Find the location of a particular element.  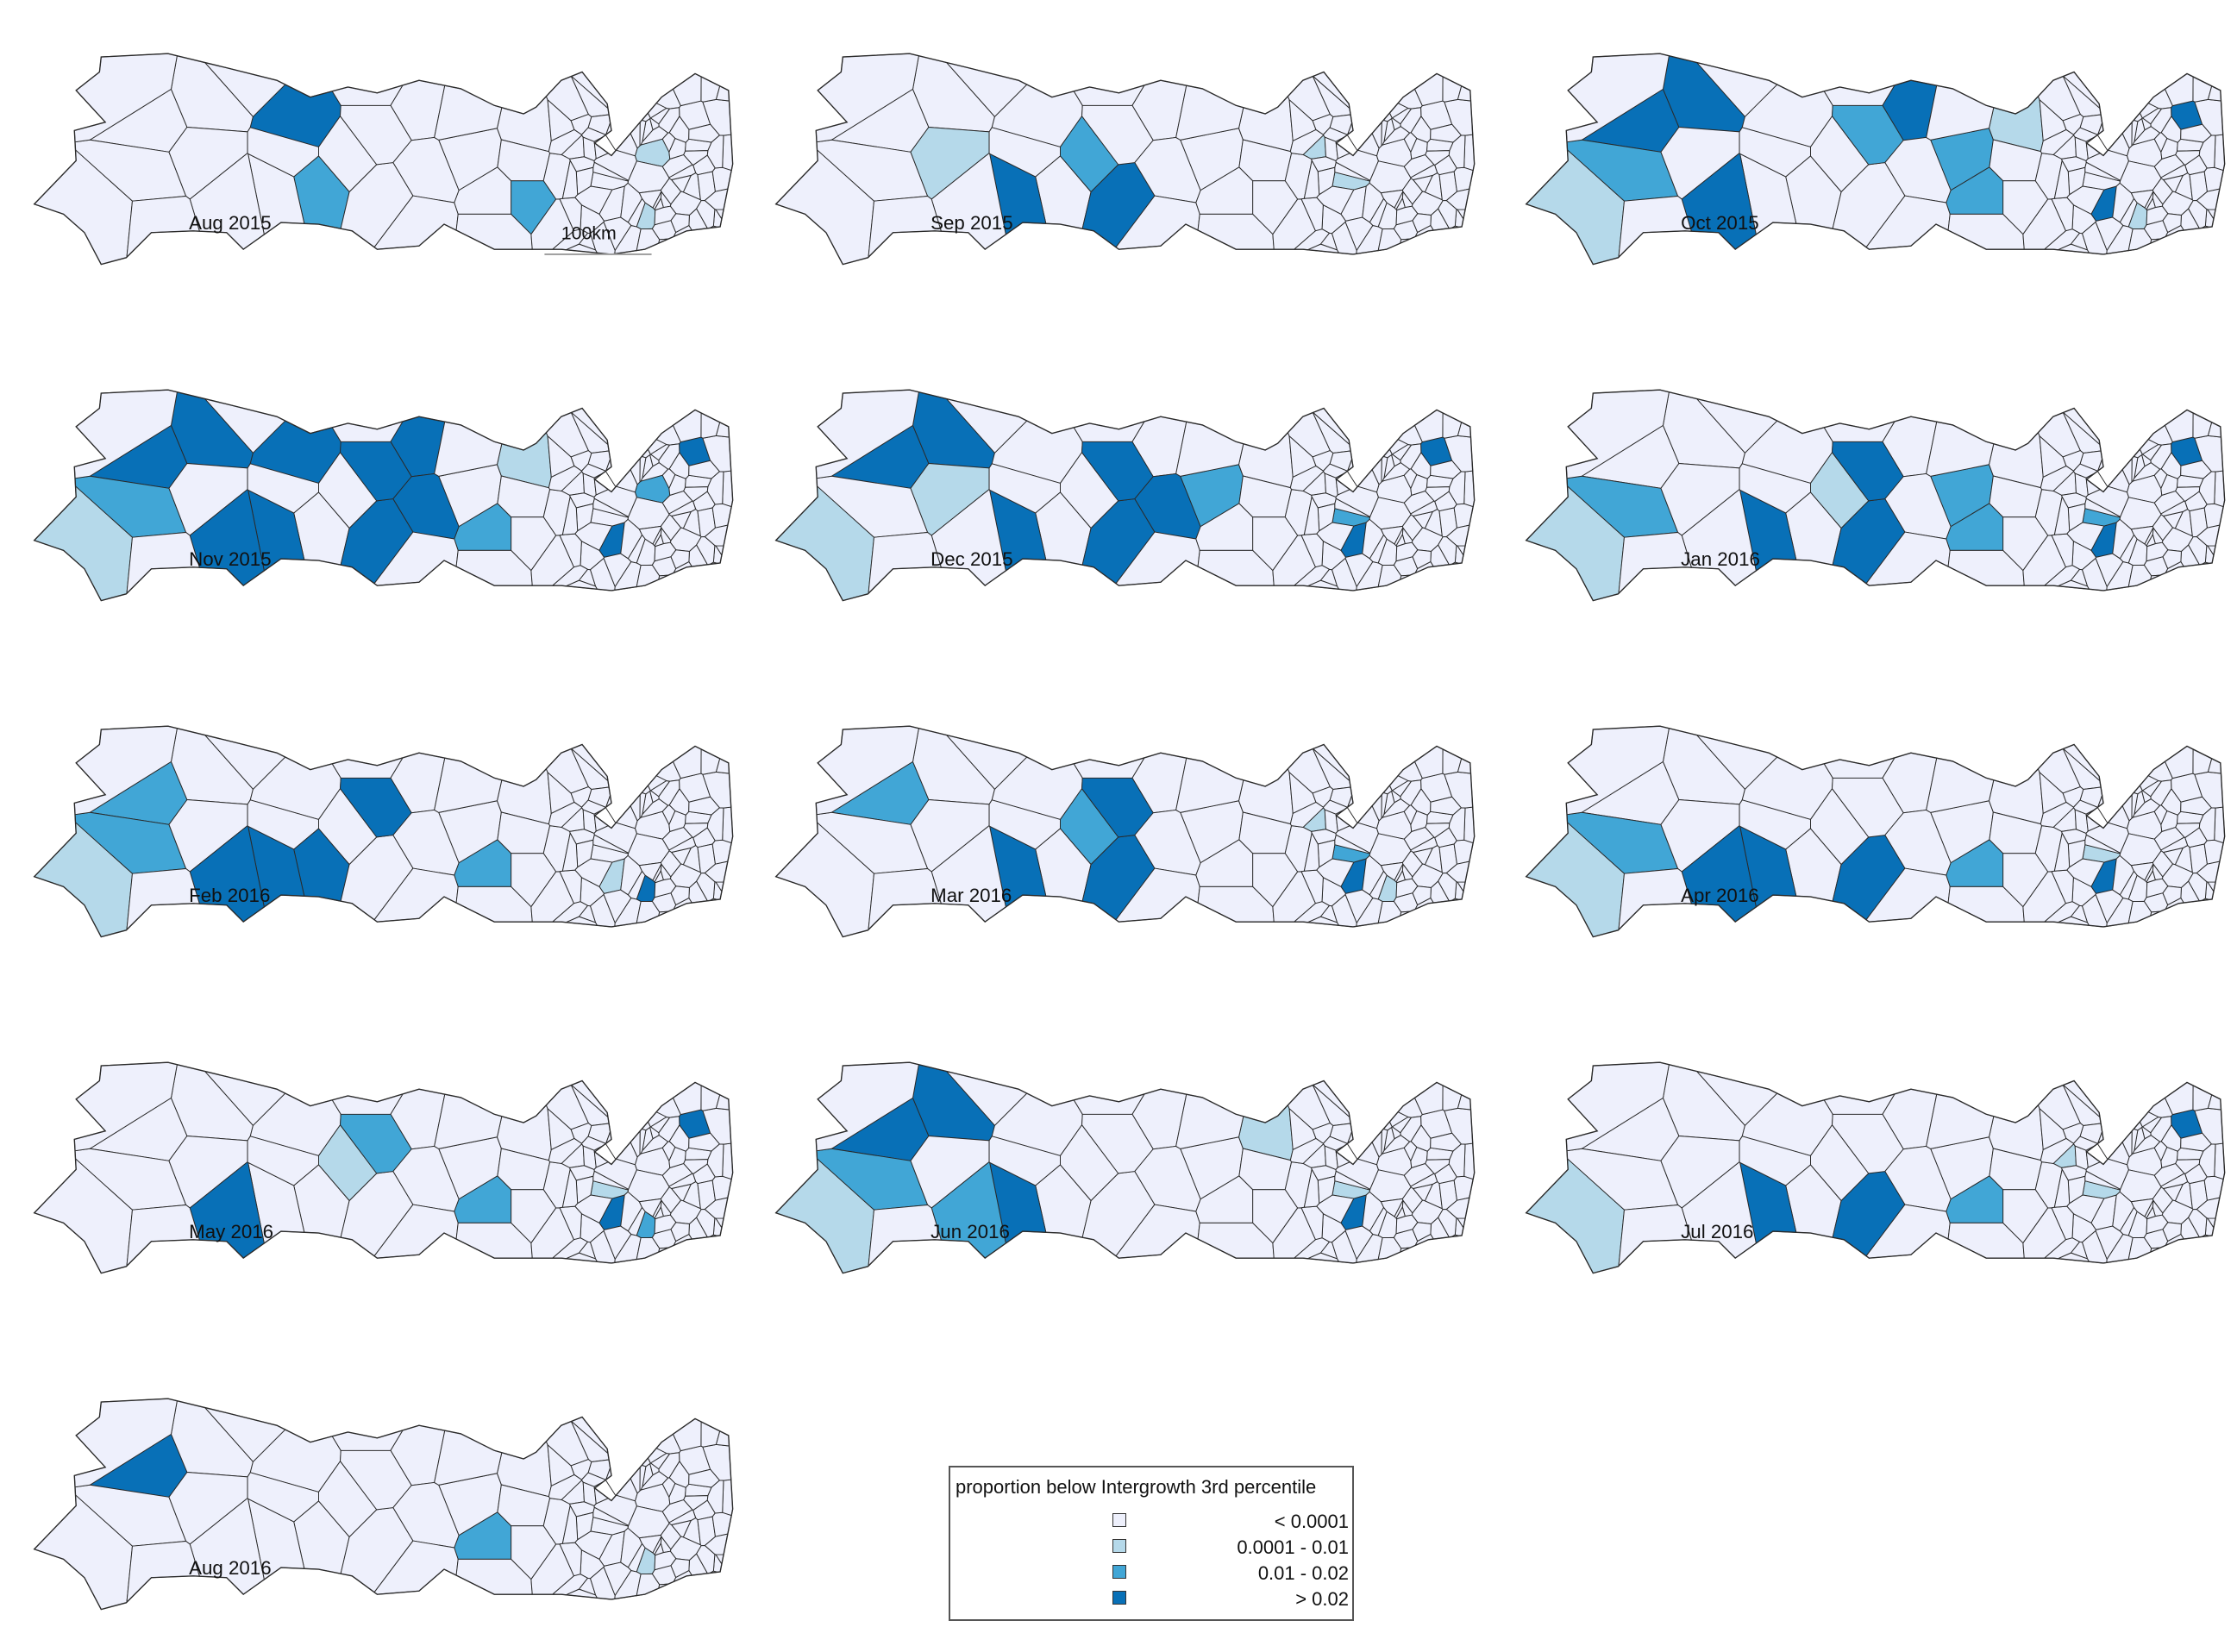

month-map: Aug 2015 100km is located at coordinates (383, 159).